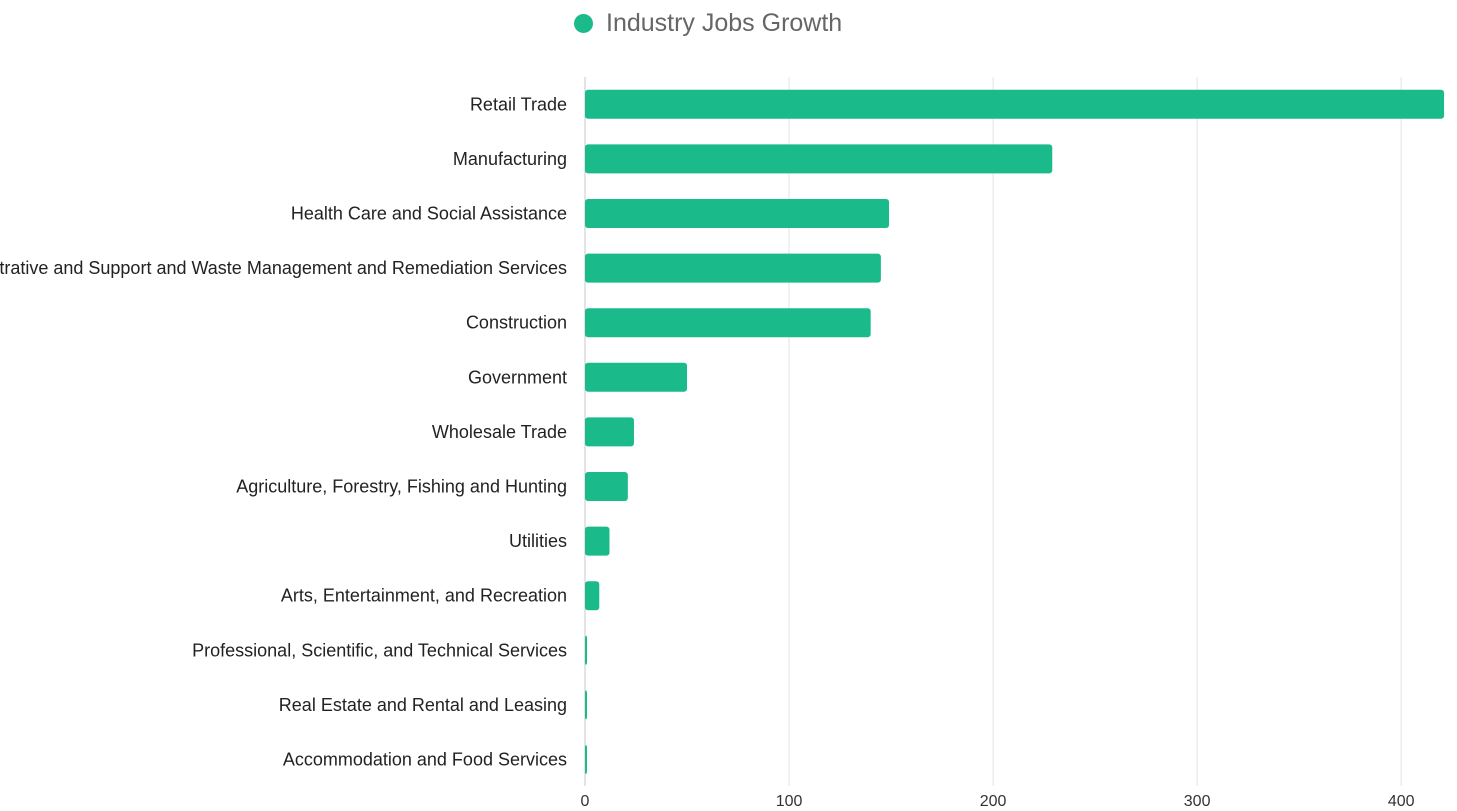 The width and height of the screenshot is (1457, 811). What do you see at coordinates (429, 214) in the screenshot?
I see `category-label: Health Care and Social Assistance` at bounding box center [429, 214].